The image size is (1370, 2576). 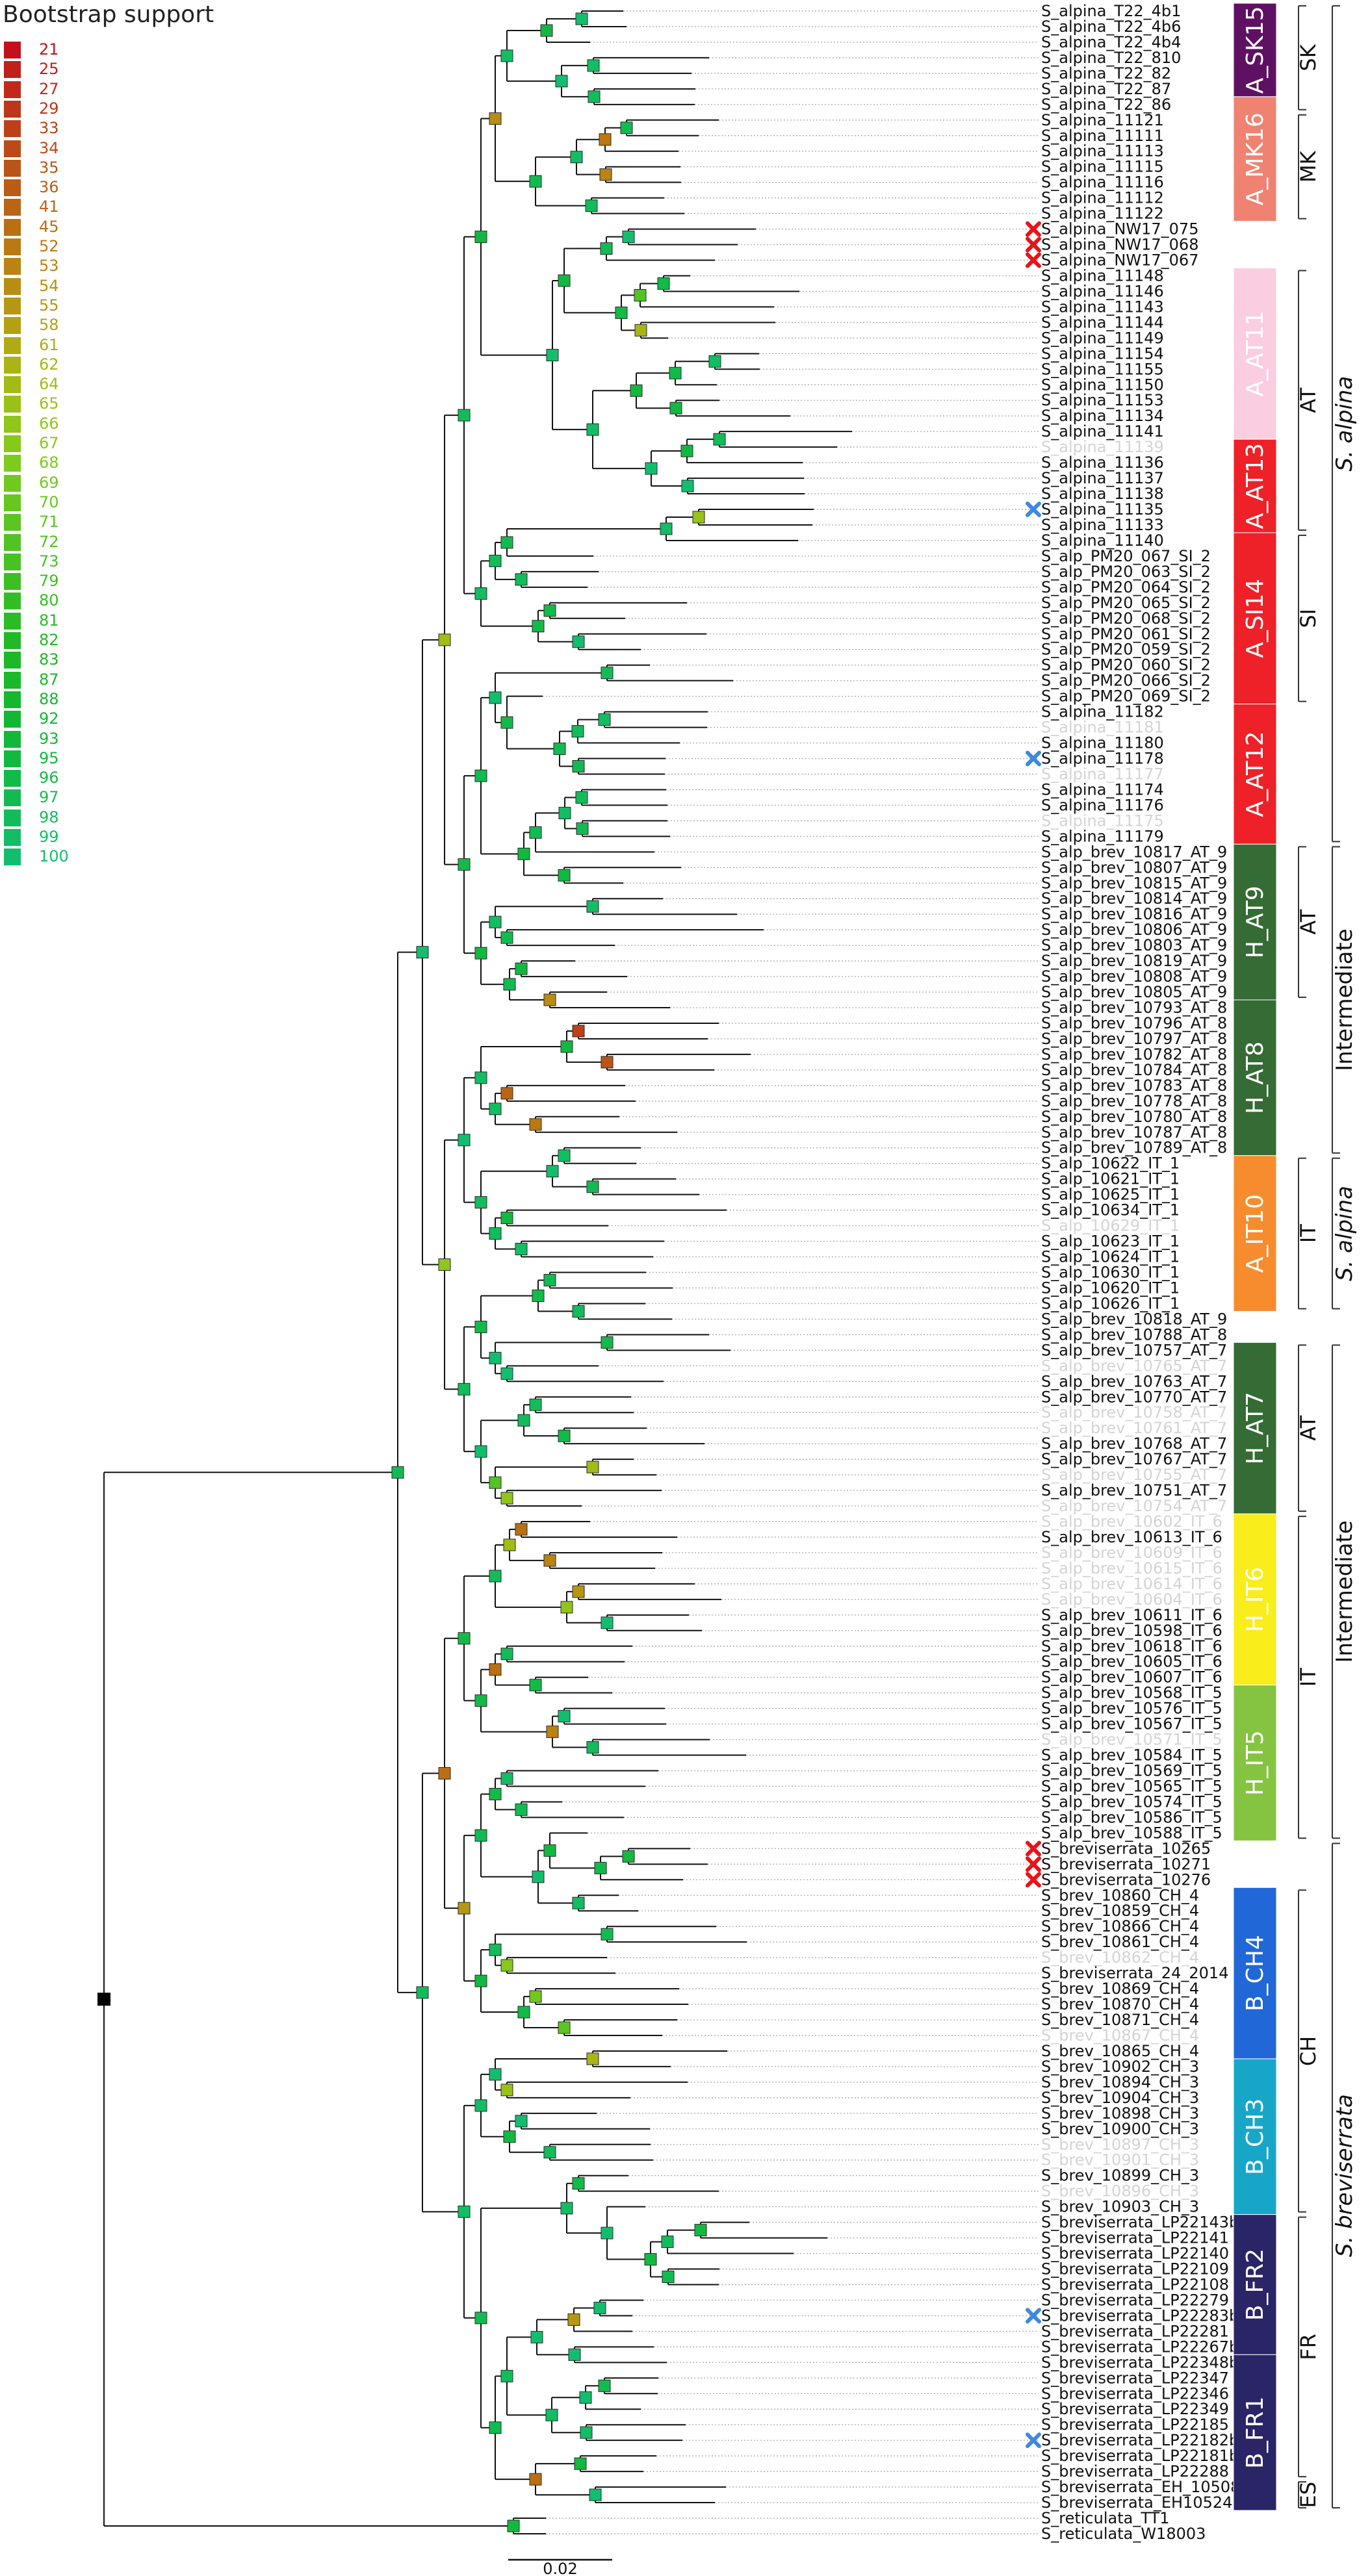 What do you see at coordinates (1255, 1600) in the screenshot?
I see `clade-label: H_IT6` at bounding box center [1255, 1600].